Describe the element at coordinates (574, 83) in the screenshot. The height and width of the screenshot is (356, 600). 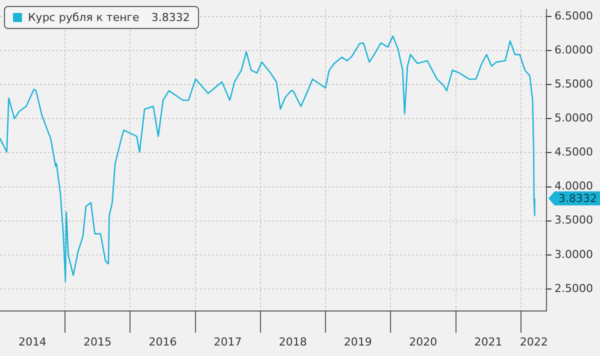
I see `y-tick-label: 5.5000` at that location.